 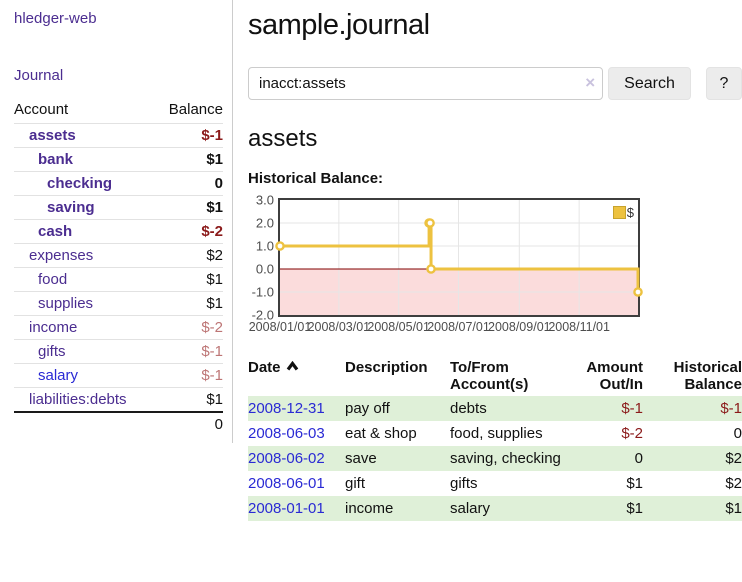 I want to click on sidebar-account-link: supplies, so click(x=66, y=303).